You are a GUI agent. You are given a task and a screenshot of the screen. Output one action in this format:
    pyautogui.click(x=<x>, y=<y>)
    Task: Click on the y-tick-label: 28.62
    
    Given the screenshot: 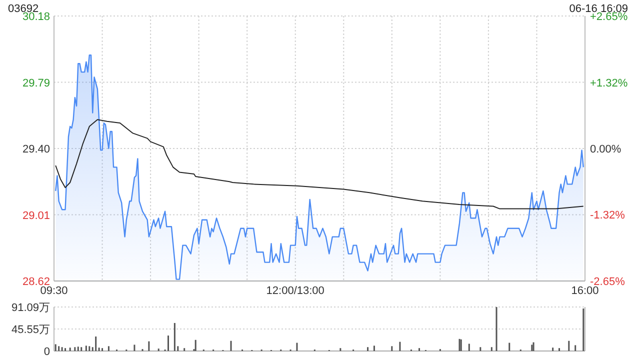 What is the action you would take?
    pyautogui.click(x=36, y=282)
    